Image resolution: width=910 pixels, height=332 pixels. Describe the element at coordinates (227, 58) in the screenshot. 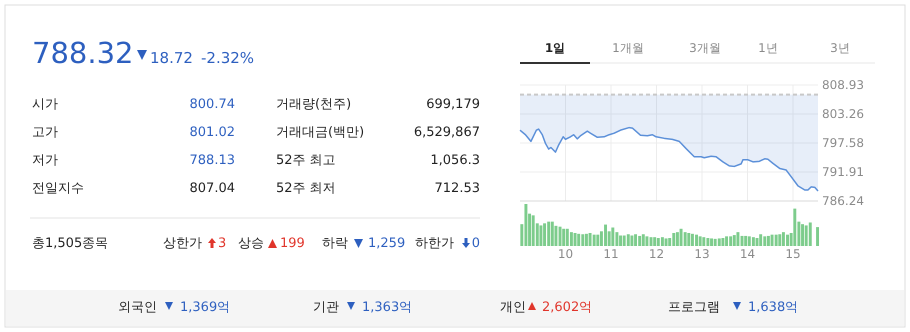

I see `text: -2.32%` at that location.